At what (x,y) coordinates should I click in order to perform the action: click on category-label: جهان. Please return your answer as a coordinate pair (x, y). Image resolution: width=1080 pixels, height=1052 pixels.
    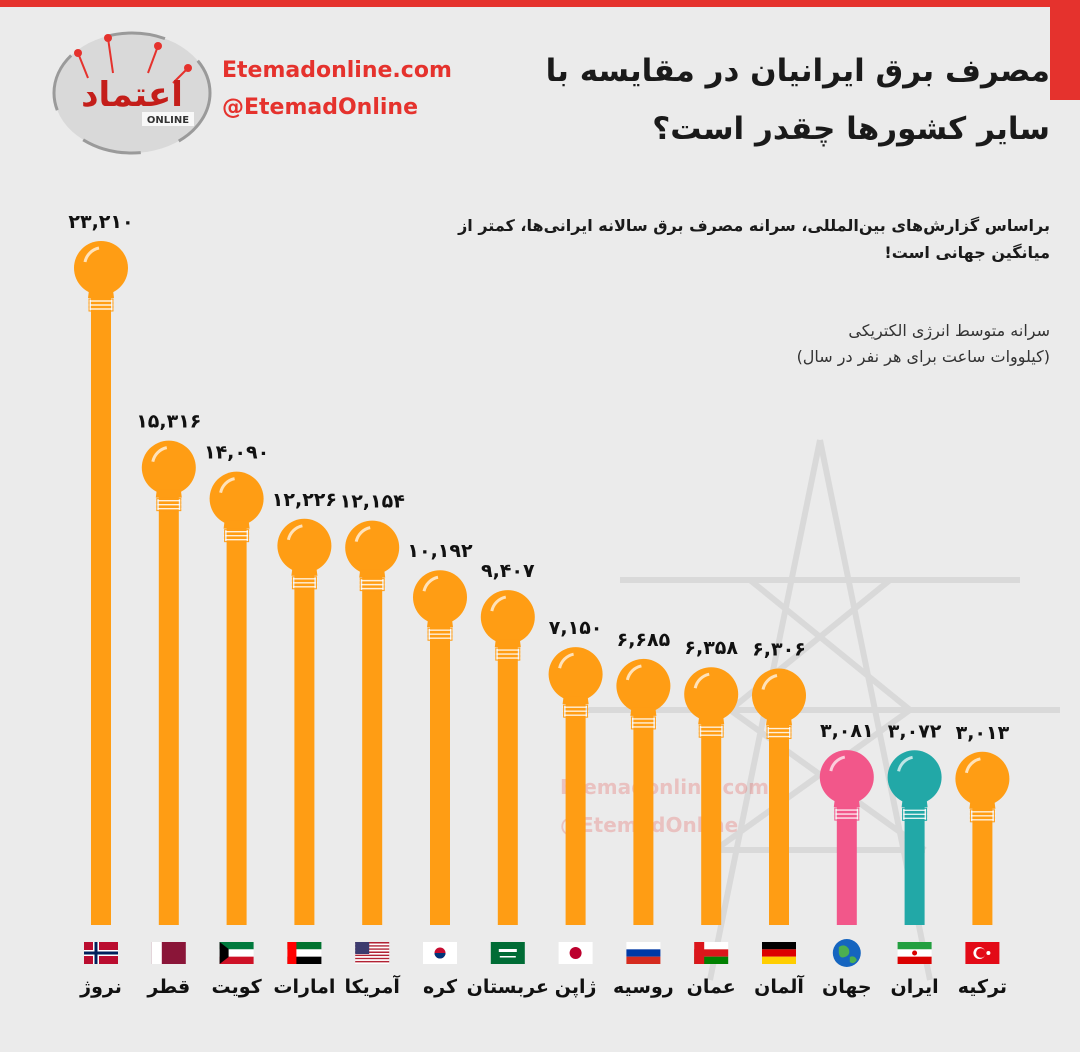
    Looking at the image, I should click on (847, 987).